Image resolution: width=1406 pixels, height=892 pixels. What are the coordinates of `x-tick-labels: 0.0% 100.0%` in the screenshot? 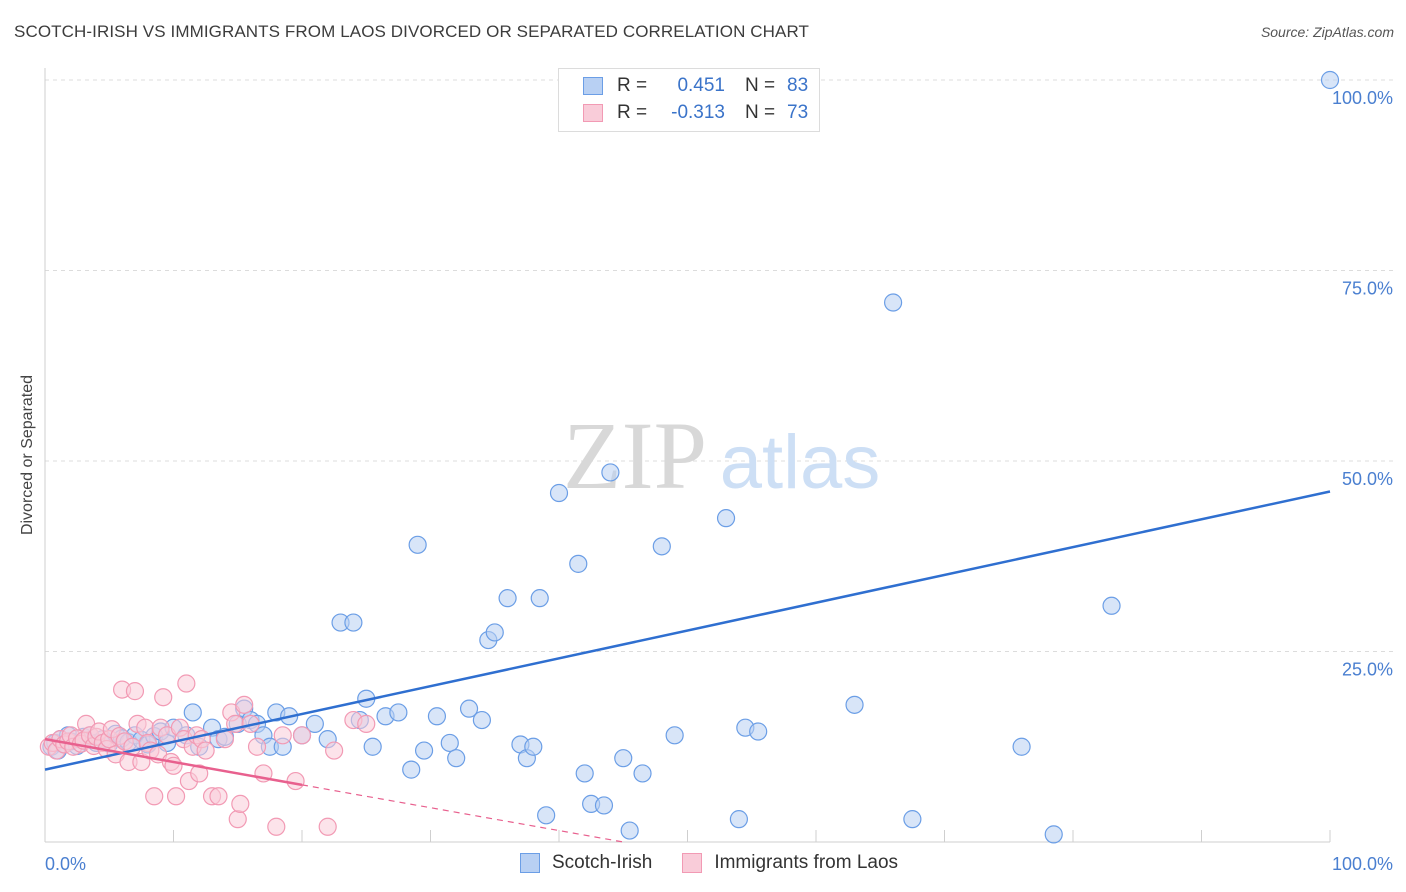 It's located at (719, 864).